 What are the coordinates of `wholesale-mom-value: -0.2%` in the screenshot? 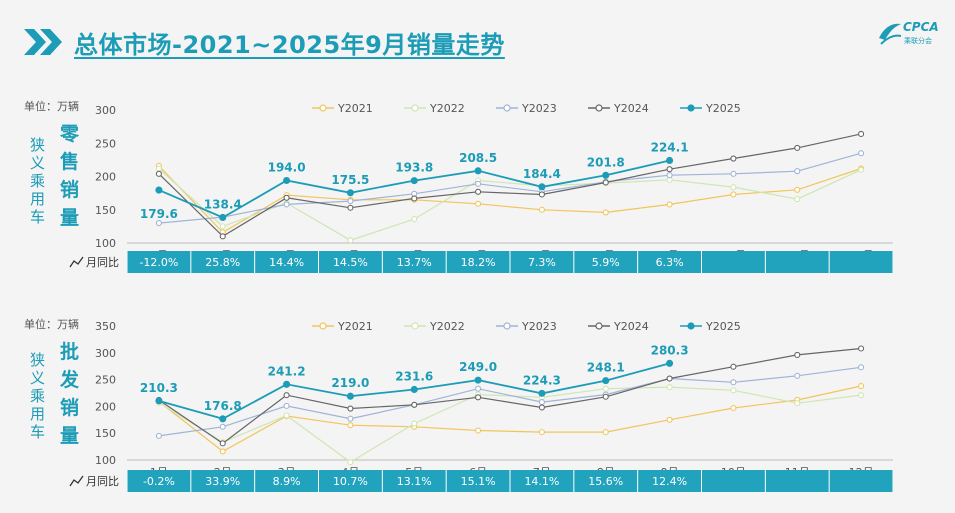 It's located at (159, 481).